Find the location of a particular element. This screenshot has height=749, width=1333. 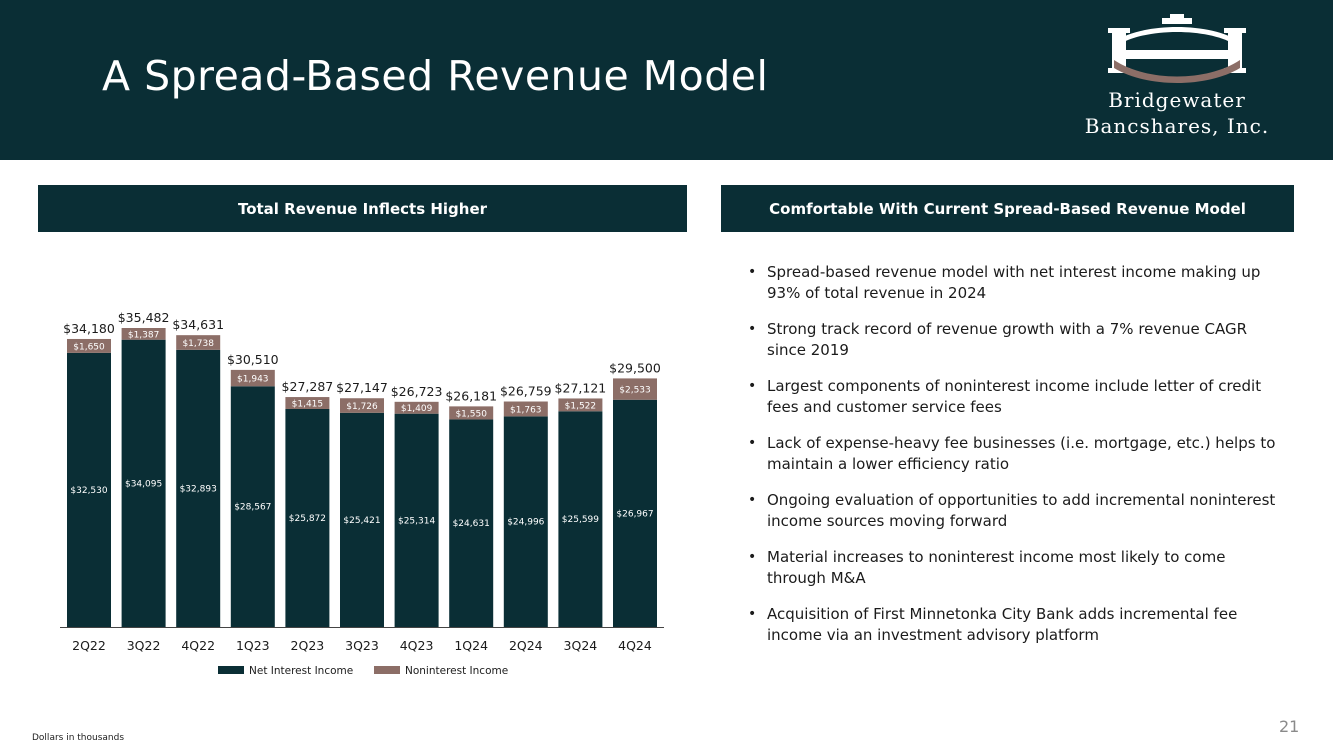

bar-label-noninterest: $1,522 is located at coordinates (581, 406).